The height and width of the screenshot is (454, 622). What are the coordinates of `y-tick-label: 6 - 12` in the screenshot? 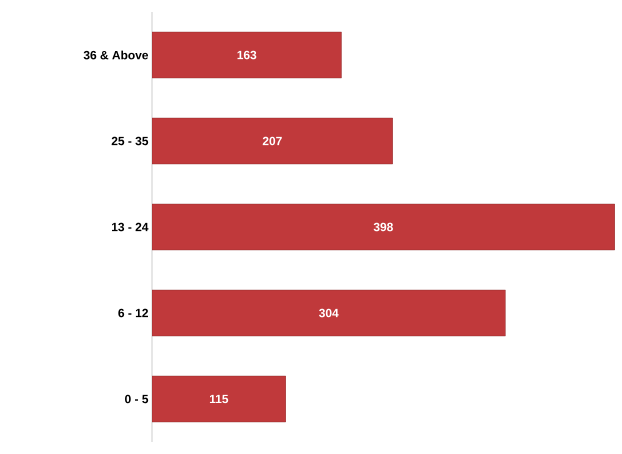 It's located at (133, 313).